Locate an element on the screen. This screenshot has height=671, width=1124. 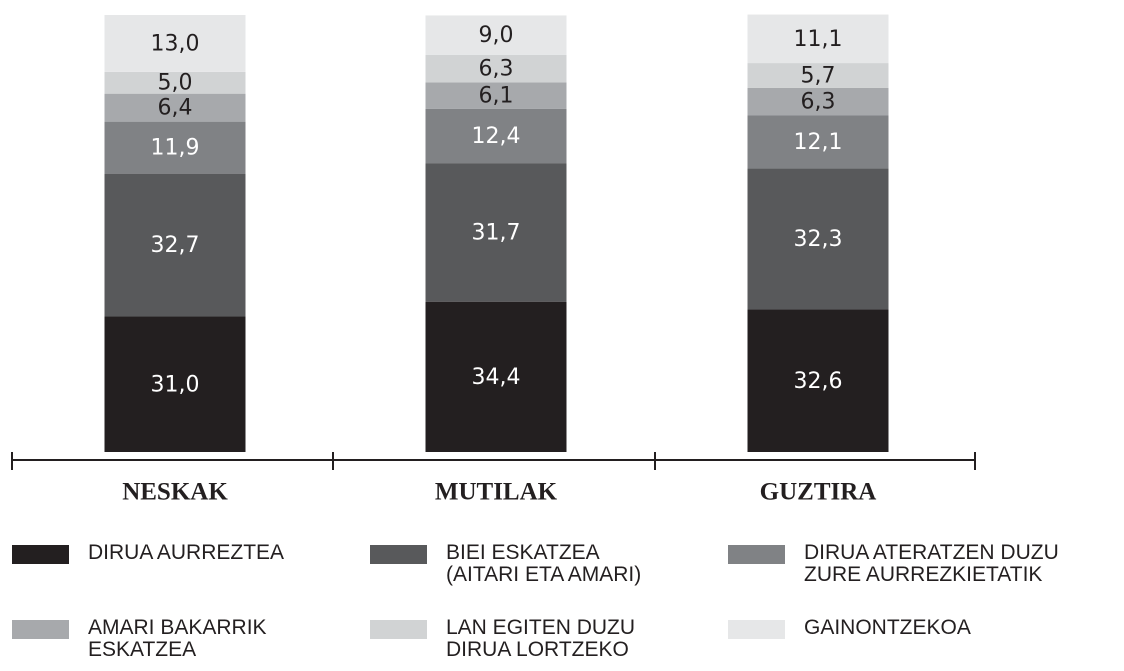
value-label: 12,1 is located at coordinates (818, 142).